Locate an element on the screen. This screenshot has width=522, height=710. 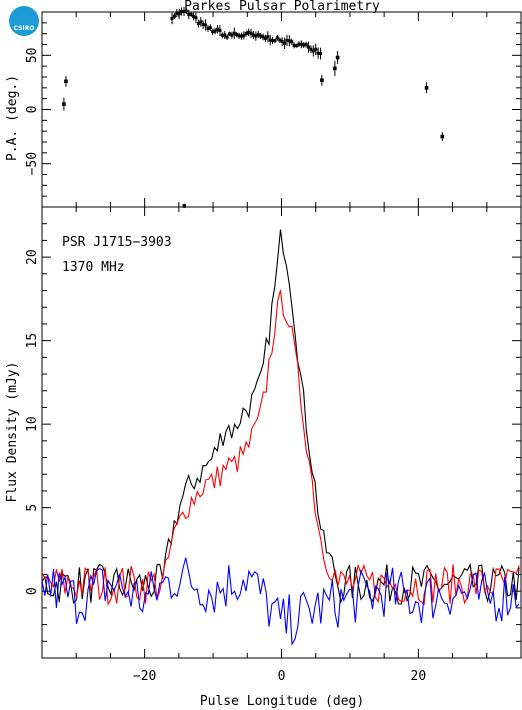
csiro-logo-circle is located at coordinates (24, 21).